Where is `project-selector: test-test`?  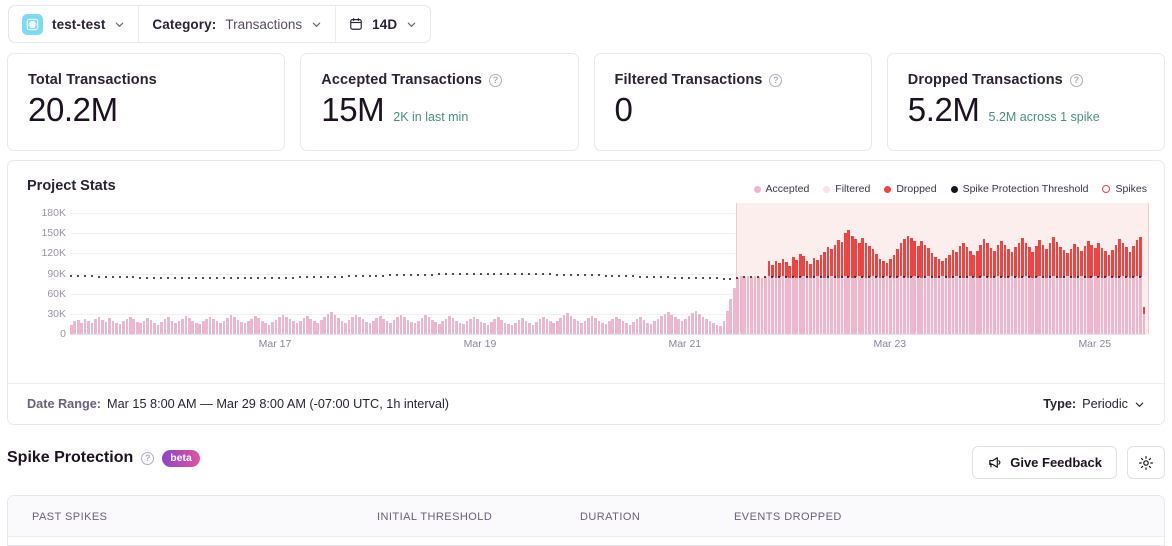 project-selector: test-test is located at coordinates (73, 24).